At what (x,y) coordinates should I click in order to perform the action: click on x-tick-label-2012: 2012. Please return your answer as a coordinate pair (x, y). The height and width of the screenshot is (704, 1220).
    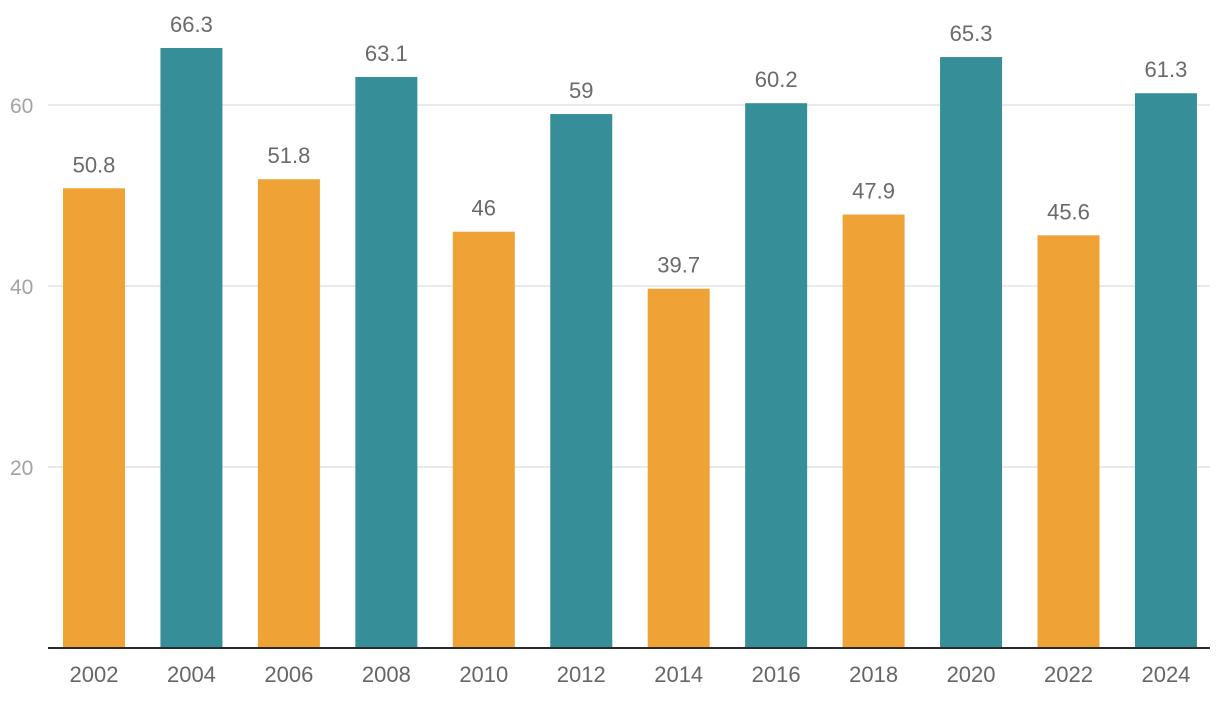
    Looking at the image, I should click on (581, 674).